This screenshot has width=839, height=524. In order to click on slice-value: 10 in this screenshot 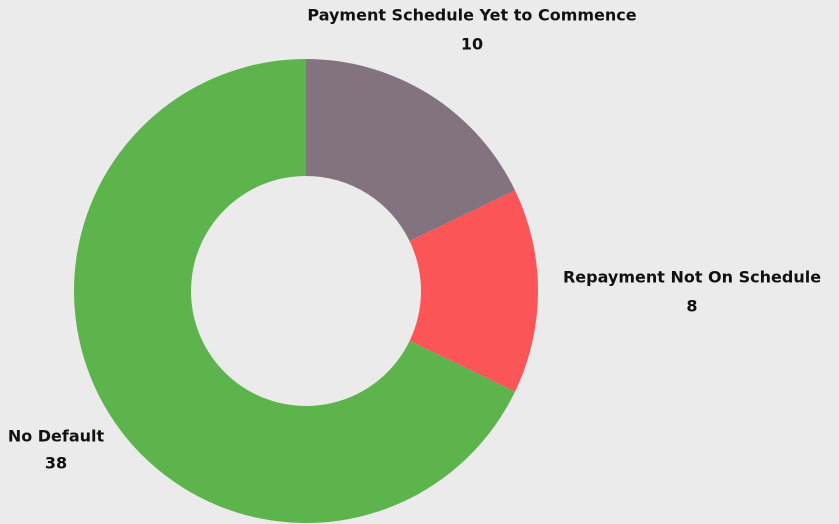, I will do `click(472, 44)`.